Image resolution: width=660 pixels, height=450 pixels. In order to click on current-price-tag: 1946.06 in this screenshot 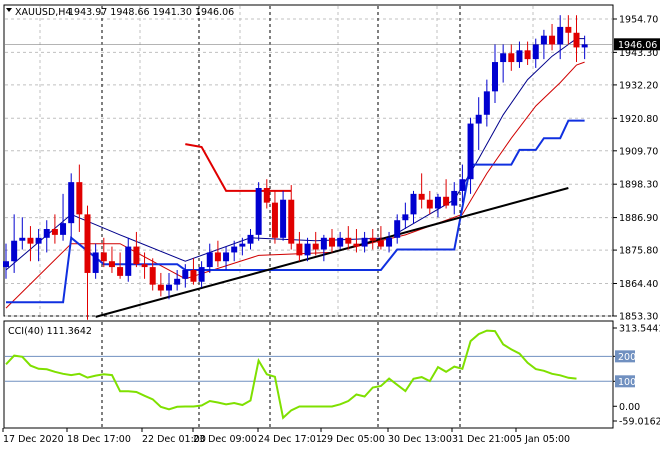, I will do `click(637, 44)`.